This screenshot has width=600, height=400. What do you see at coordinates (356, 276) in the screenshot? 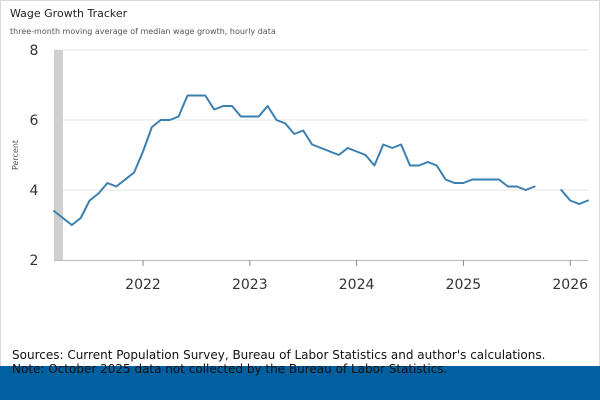
I see `x-axis-ticks: 2022 2023 2024 2025 2026` at bounding box center [356, 276].